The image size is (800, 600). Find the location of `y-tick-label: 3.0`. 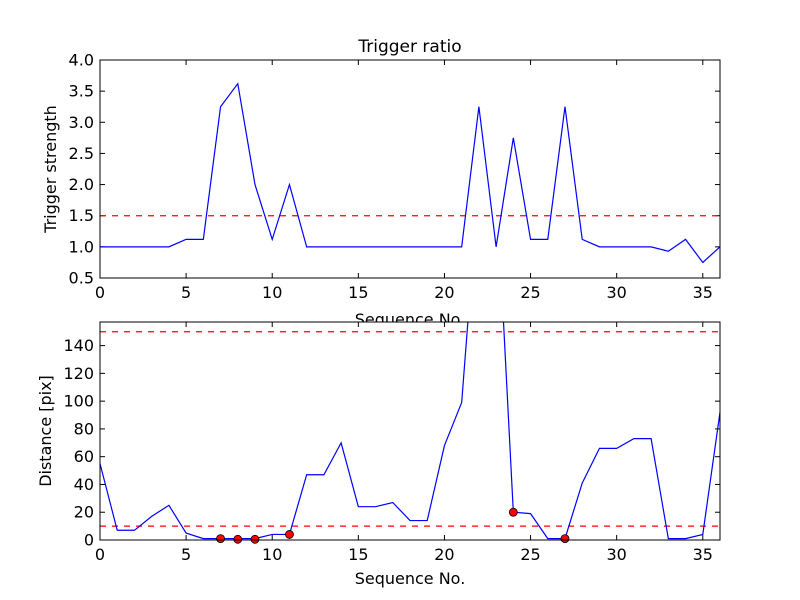

y-tick-label: 3.0 is located at coordinates (81, 122).